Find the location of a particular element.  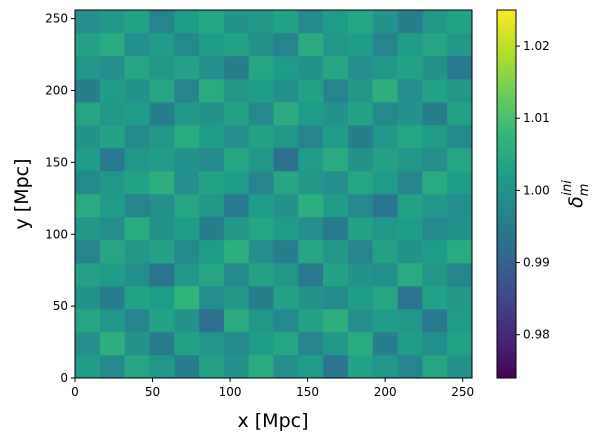

colorbar is located at coordinates (506, 194).